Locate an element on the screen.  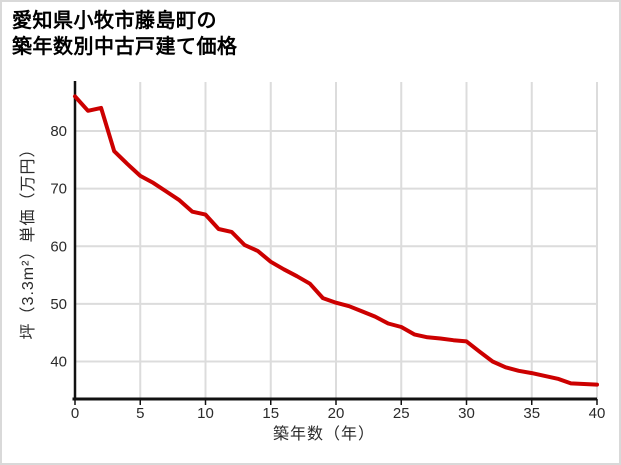
x-tick-label: 5 is located at coordinates (140, 413).